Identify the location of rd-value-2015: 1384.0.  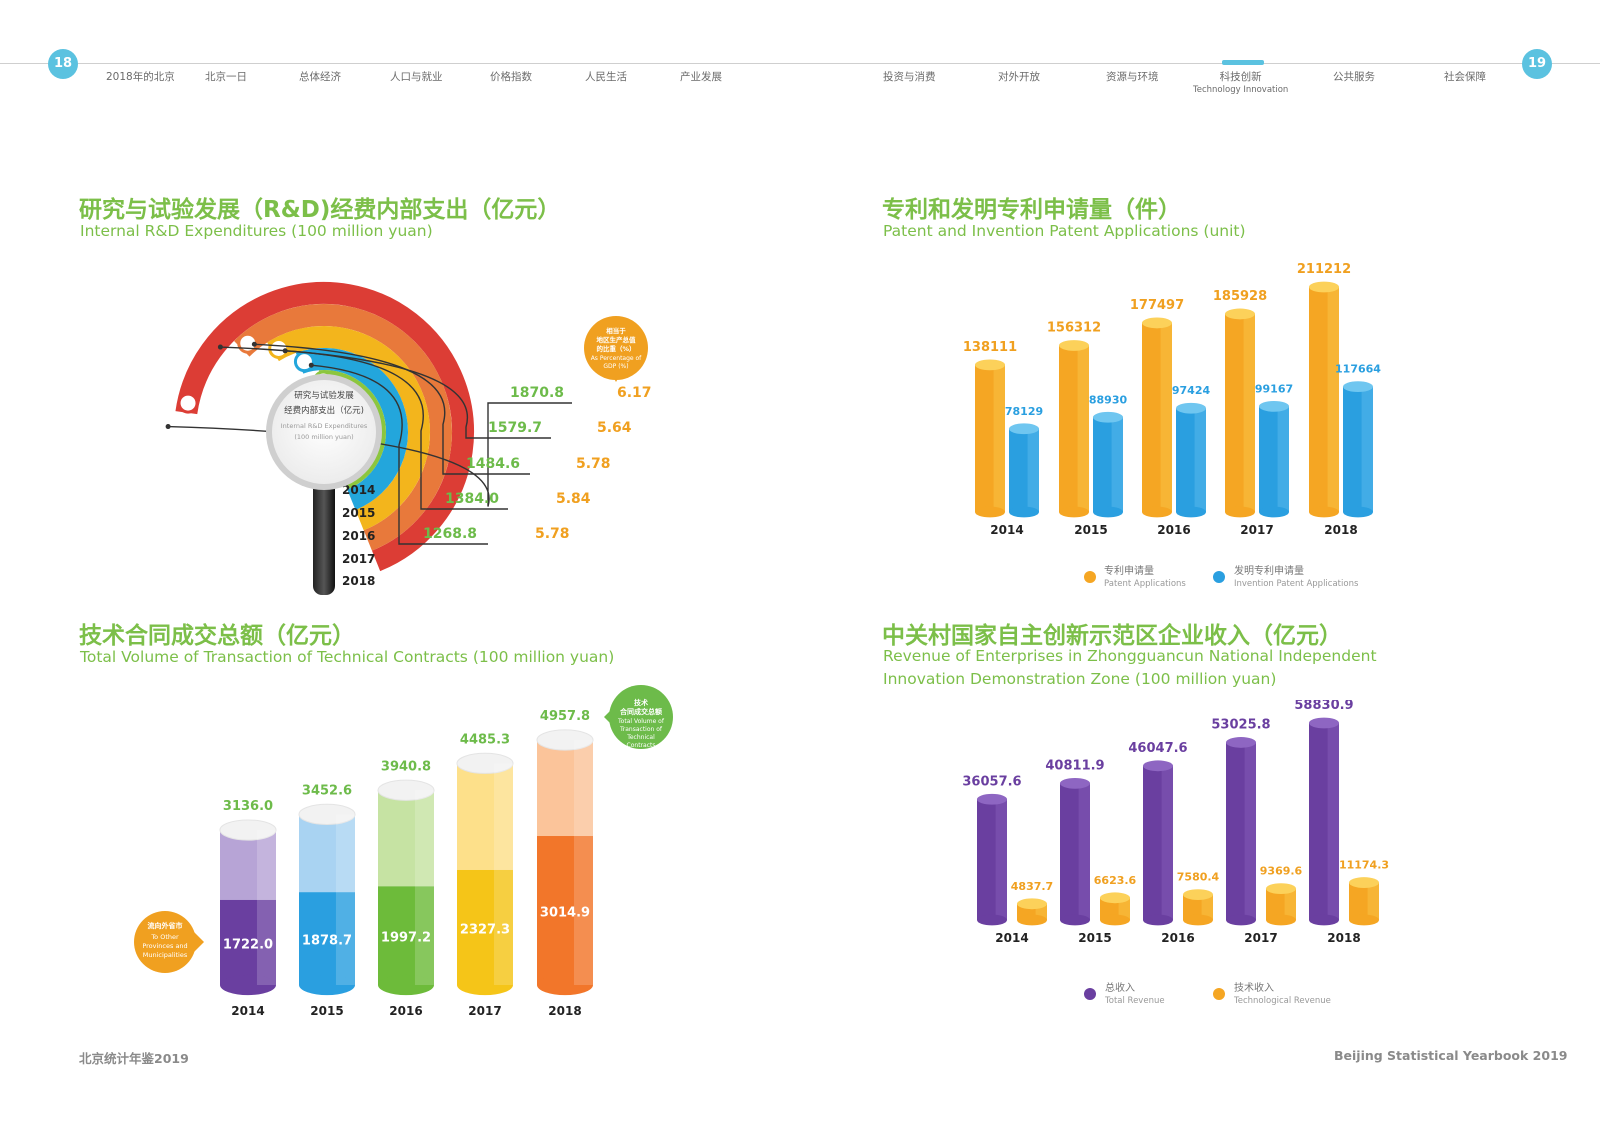
(472, 499).